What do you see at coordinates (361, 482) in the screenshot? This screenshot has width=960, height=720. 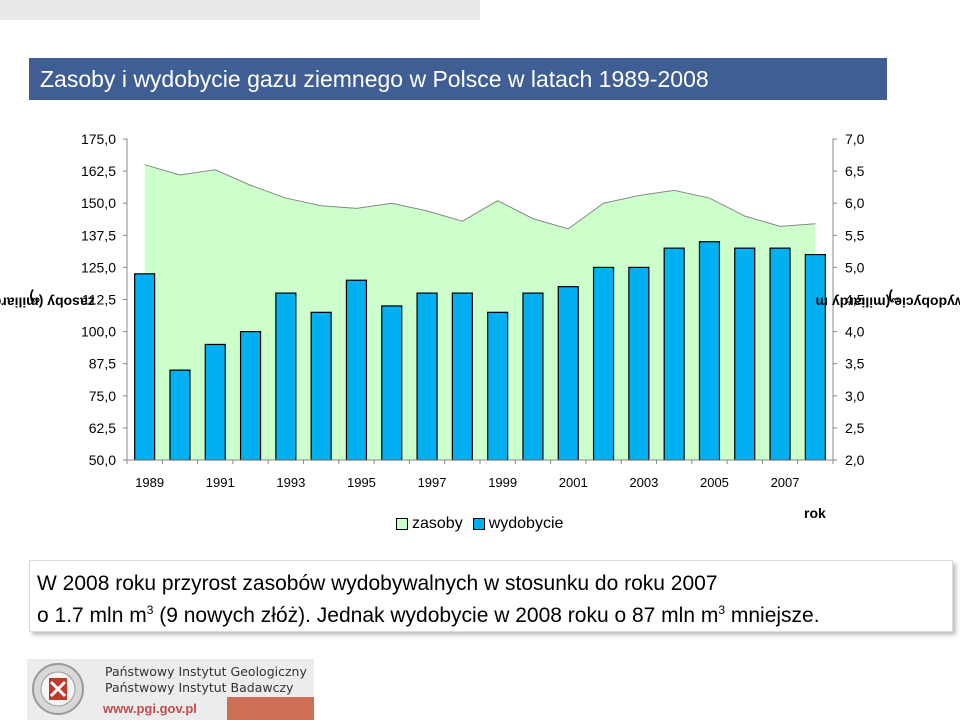 I see `x-tick-label: 1995` at bounding box center [361, 482].